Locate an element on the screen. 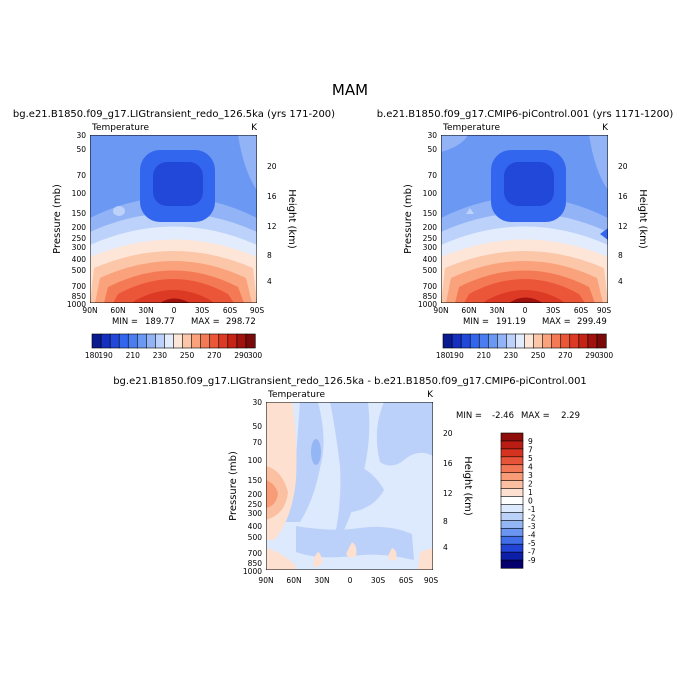 Image resolution: width=700 pixels, height=700 pixels. colorbar-tick-label: 4 is located at coordinates (530, 466).